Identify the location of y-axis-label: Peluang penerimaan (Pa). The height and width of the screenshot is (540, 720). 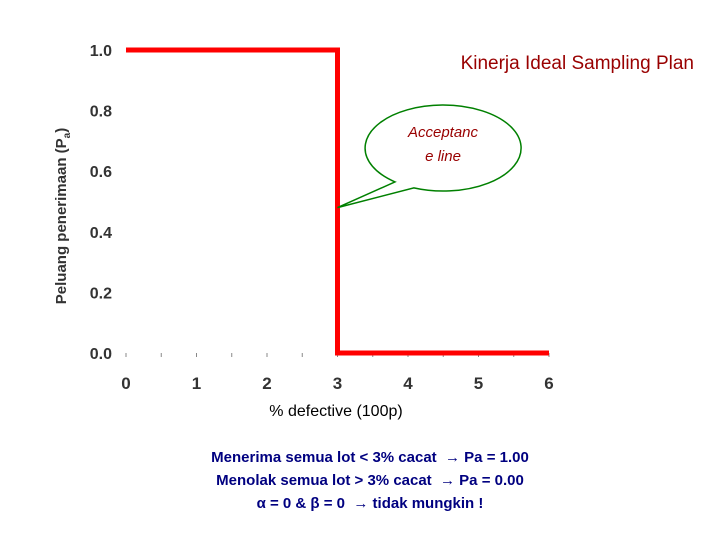
(63, 216).